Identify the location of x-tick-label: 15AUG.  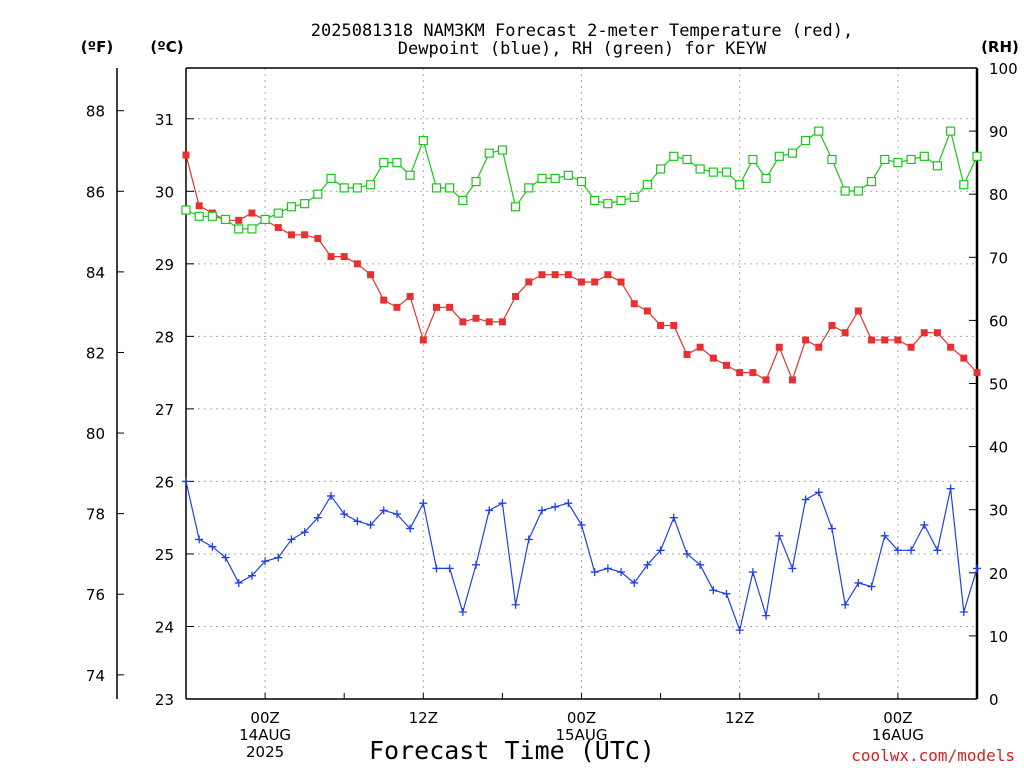
(582, 735).